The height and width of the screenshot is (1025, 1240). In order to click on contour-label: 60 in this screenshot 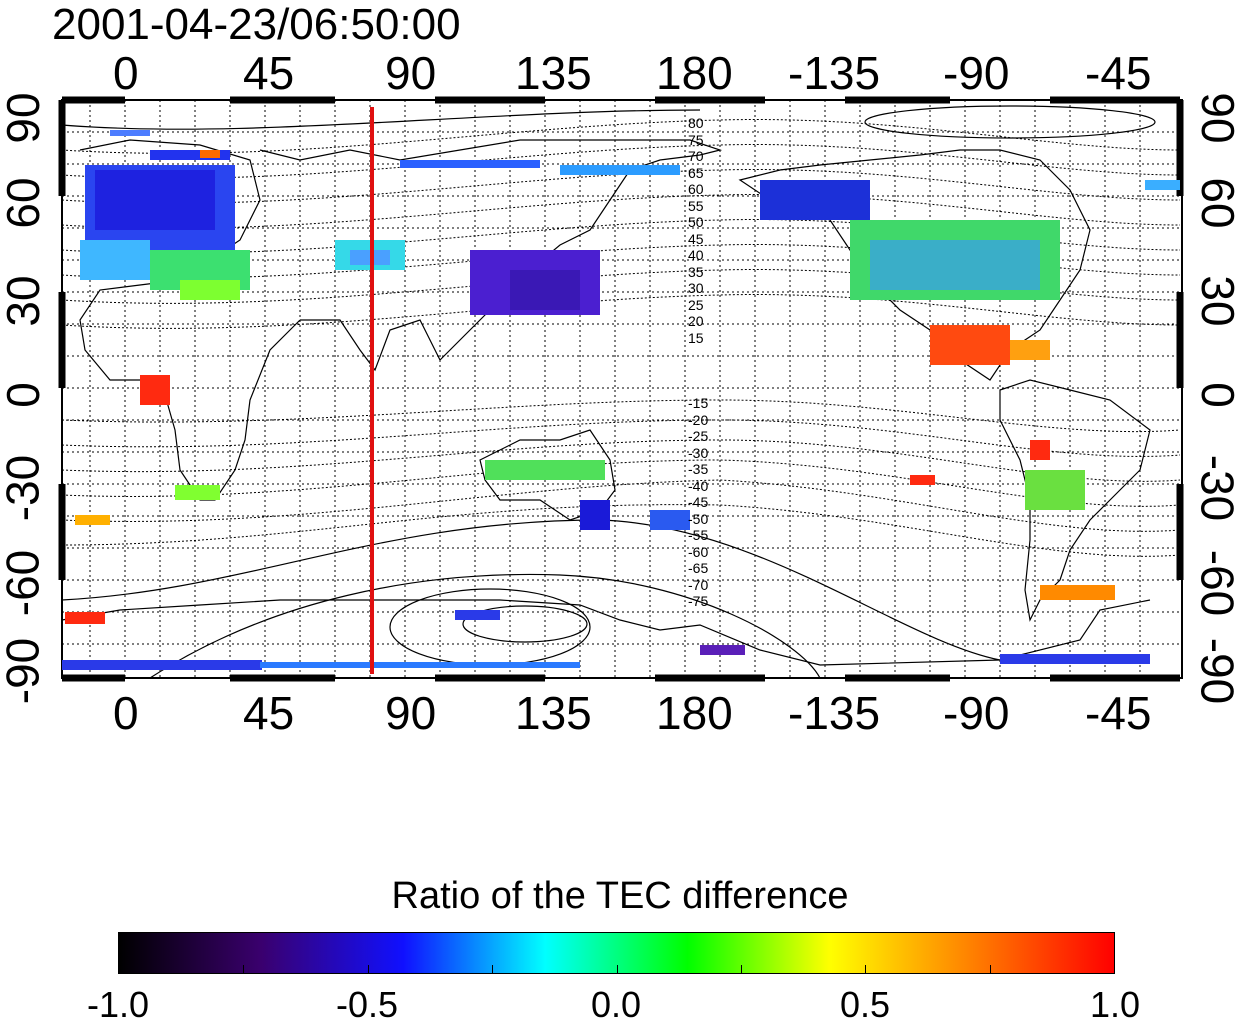, I will do `click(696, 189)`.